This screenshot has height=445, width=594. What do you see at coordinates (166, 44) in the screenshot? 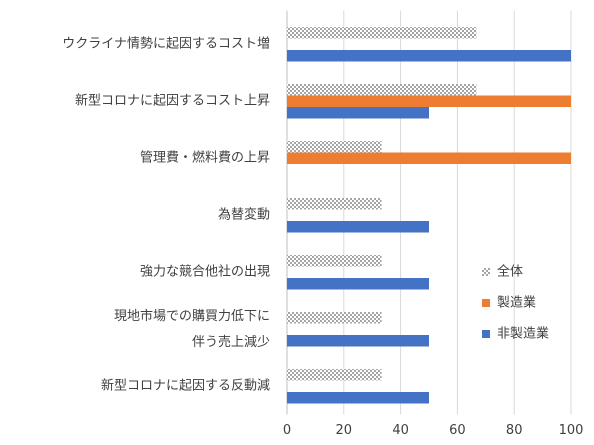
I see `y-tick-label: ウクライナ情勢に起因するコスト増` at bounding box center [166, 44].